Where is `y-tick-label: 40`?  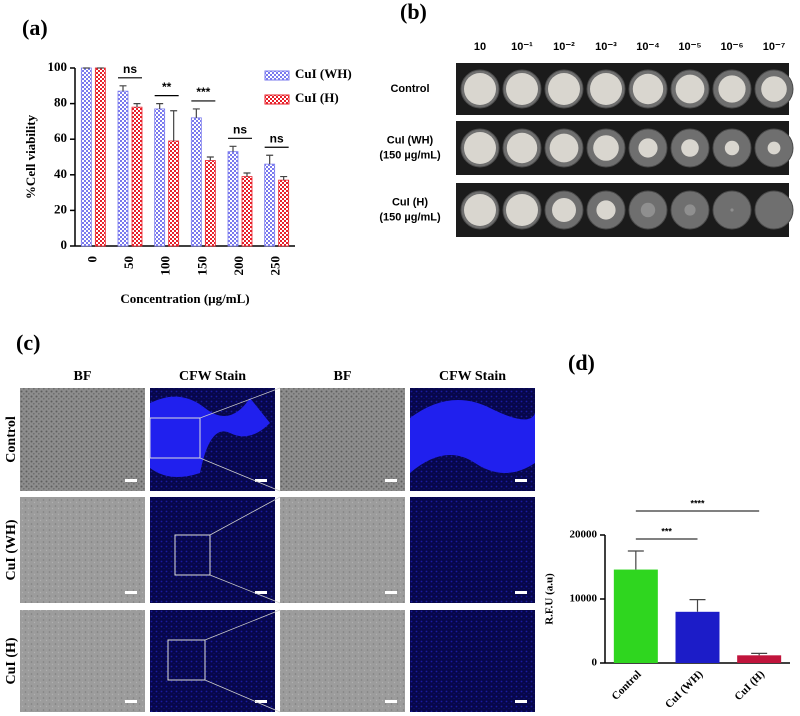
y-tick-label: 40 is located at coordinates (60, 173).